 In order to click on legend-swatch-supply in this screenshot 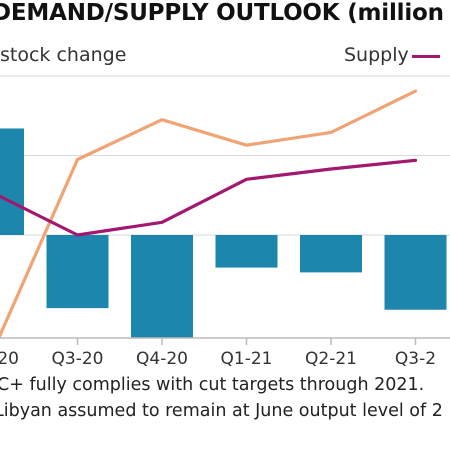, I will do `click(426, 56)`.